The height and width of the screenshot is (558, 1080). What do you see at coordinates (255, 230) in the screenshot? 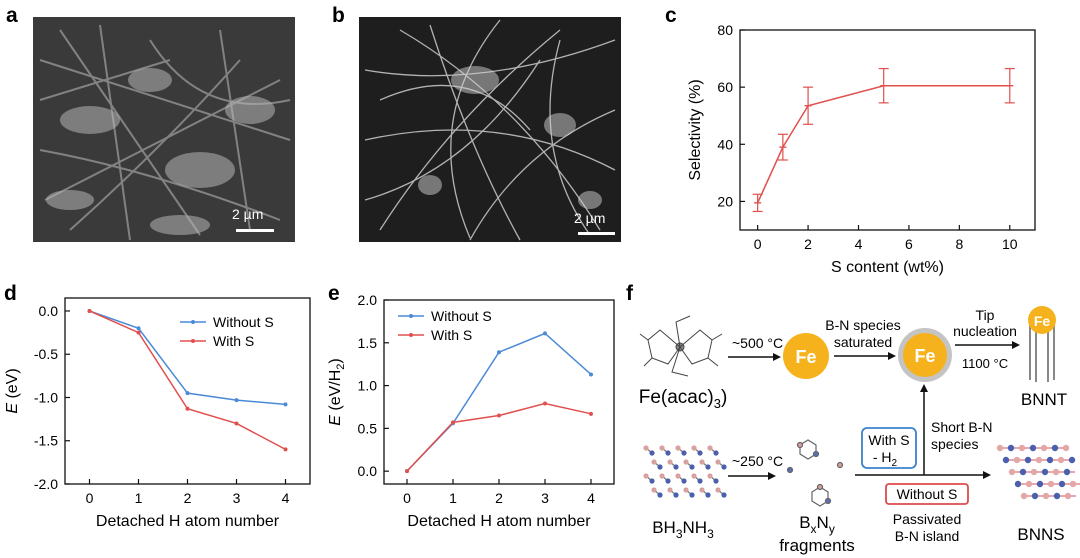
I see `scale-bar-a` at bounding box center [255, 230].